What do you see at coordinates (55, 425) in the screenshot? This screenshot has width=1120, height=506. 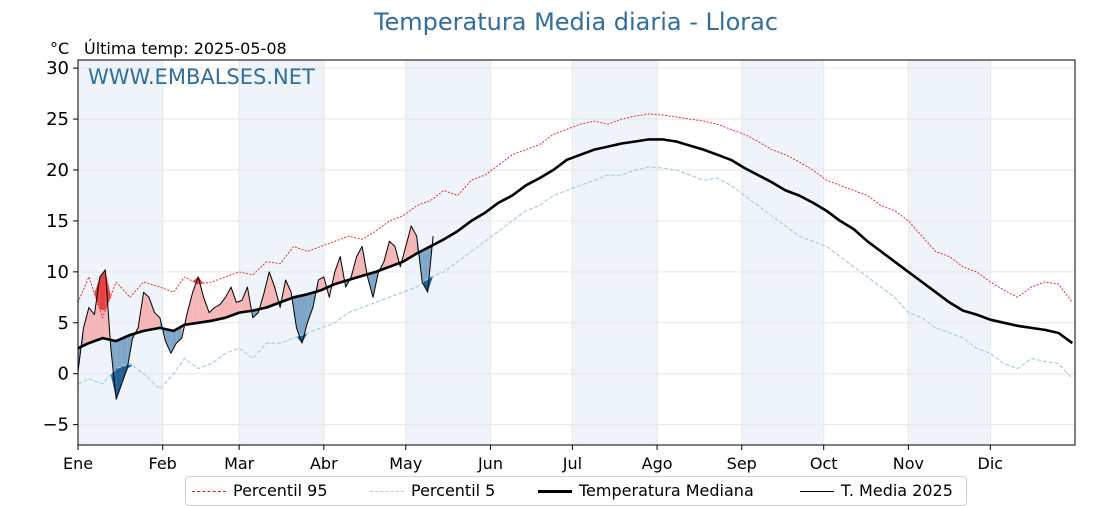 I see `y-tick-label: −5` at bounding box center [55, 425].